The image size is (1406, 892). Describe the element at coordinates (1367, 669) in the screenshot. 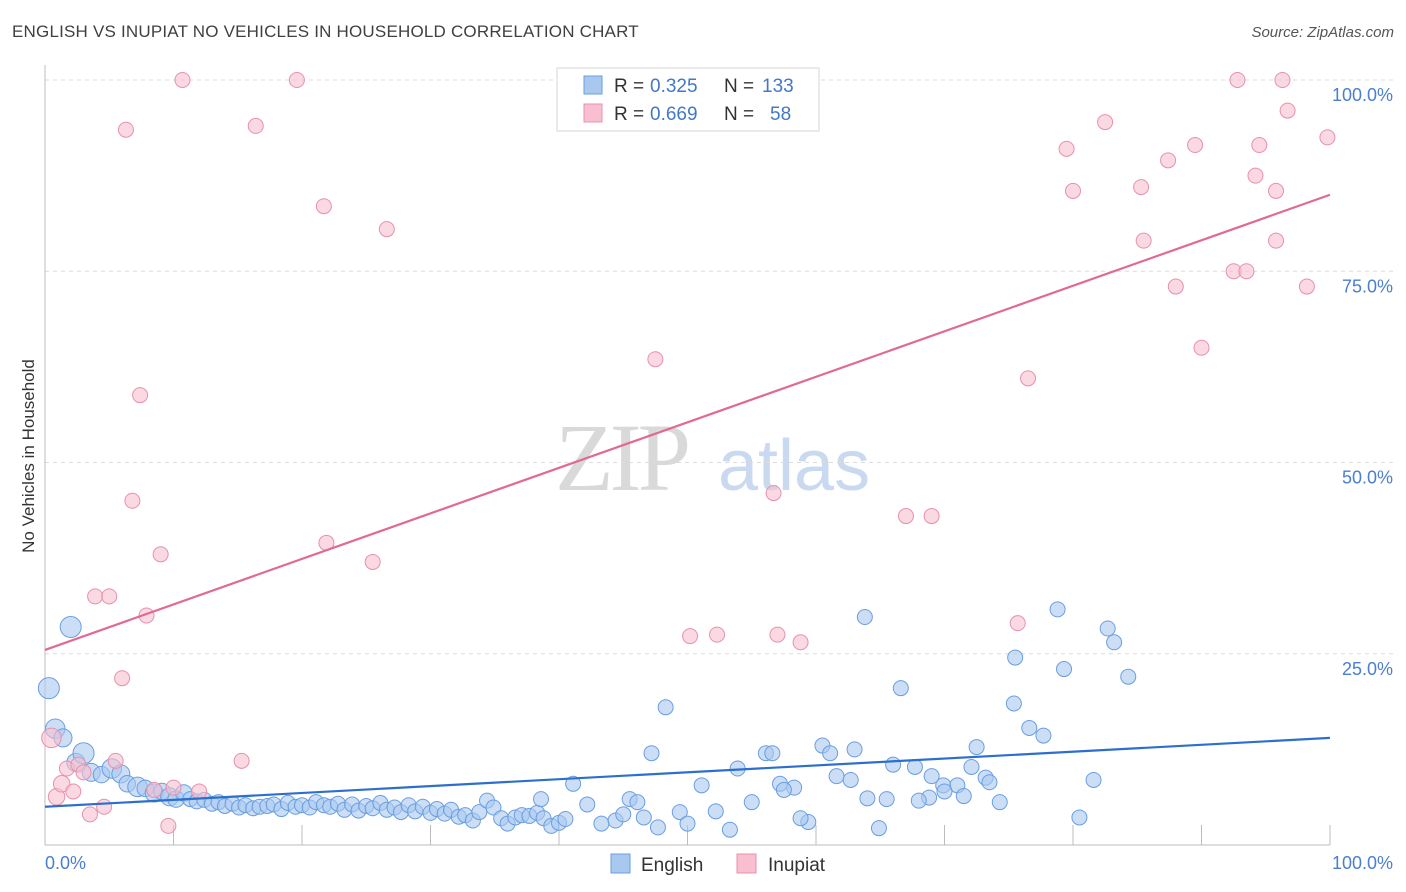

I see `y-tick-label: 25.0%` at that location.